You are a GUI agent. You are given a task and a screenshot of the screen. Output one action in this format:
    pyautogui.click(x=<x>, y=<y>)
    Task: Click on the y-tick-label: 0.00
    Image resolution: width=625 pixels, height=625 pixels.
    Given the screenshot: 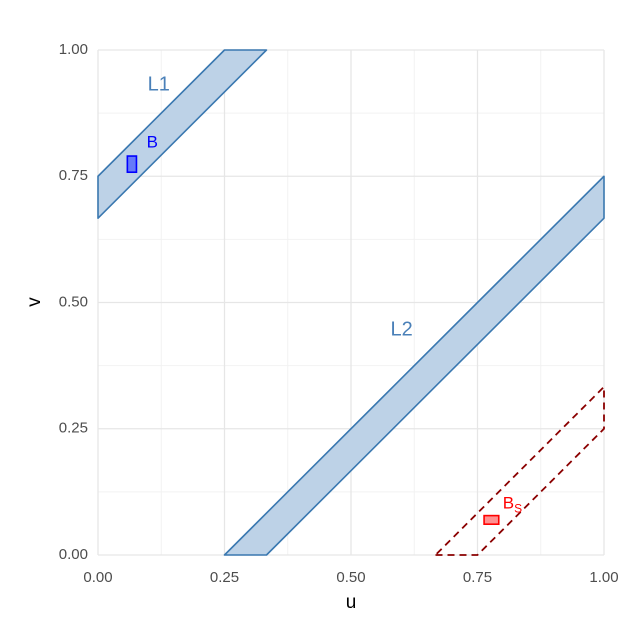 What is the action you would take?
    pyautogui.click(x=73, y=554)
    